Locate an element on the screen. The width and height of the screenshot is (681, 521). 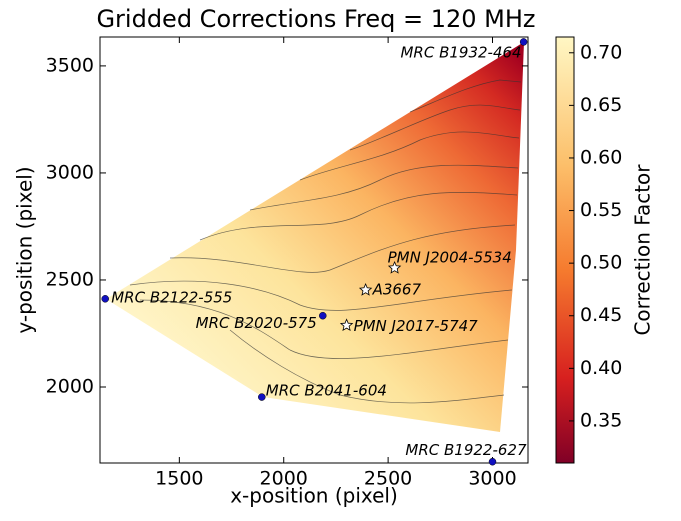
y-axis-label: y-position (pixel) is located at coordinates (25, 249).